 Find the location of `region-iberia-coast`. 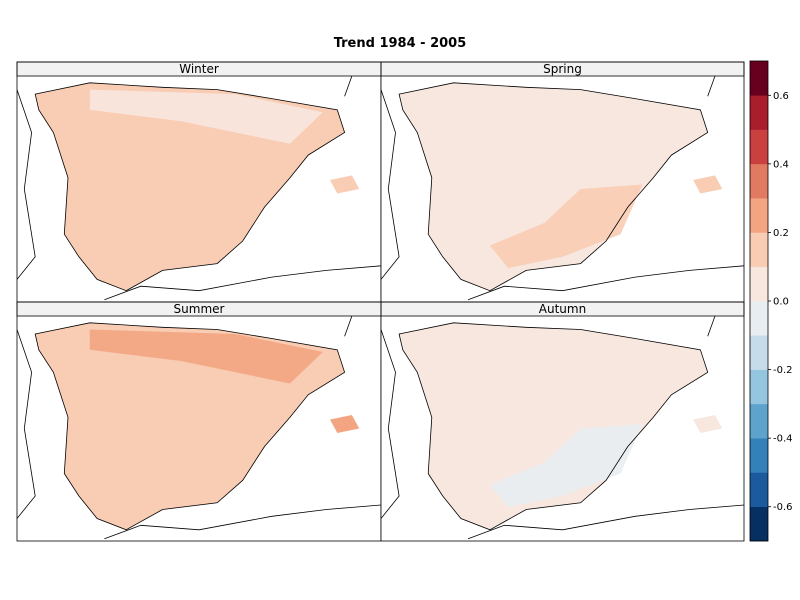

region-iberia-coast is located at coordinates (206, 116).